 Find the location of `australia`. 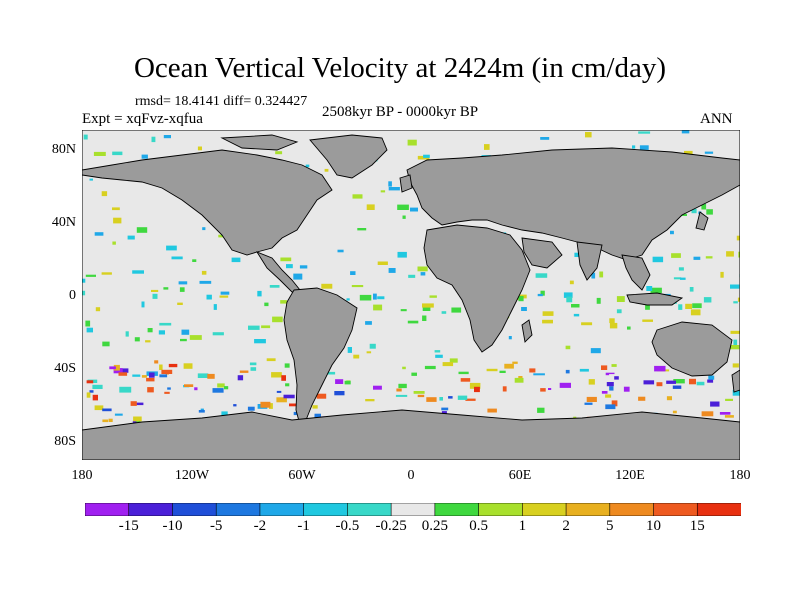

australia is located at coordinates (692, 349).